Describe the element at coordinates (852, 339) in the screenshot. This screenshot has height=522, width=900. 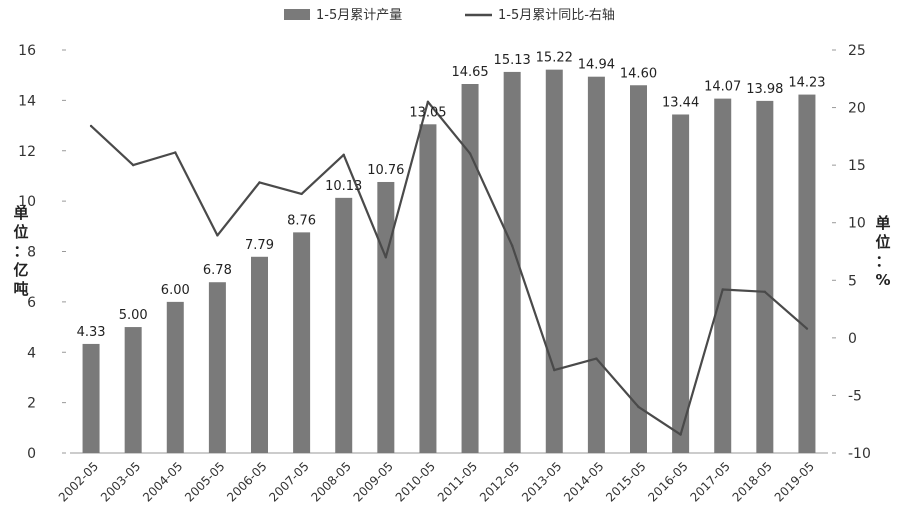
I see `right-tick-label: 0` at that location.